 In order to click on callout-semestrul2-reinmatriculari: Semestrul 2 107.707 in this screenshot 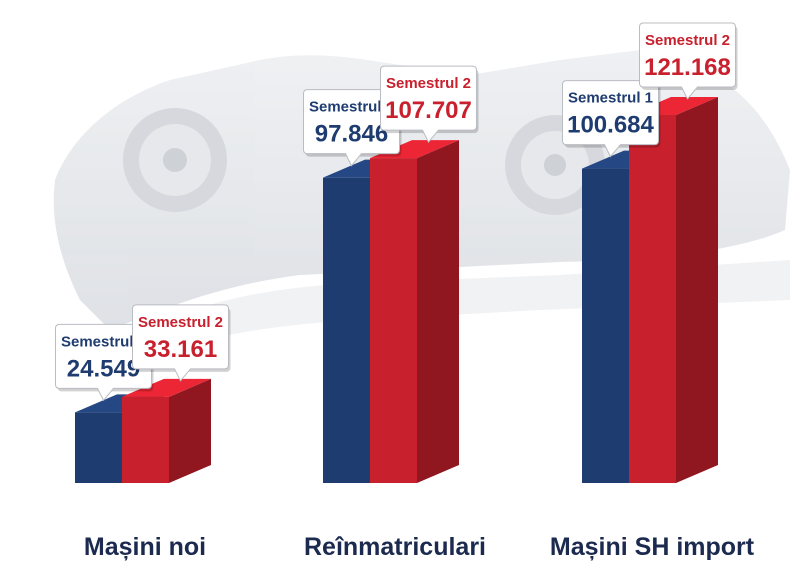, I will do `click(429, 104)`.